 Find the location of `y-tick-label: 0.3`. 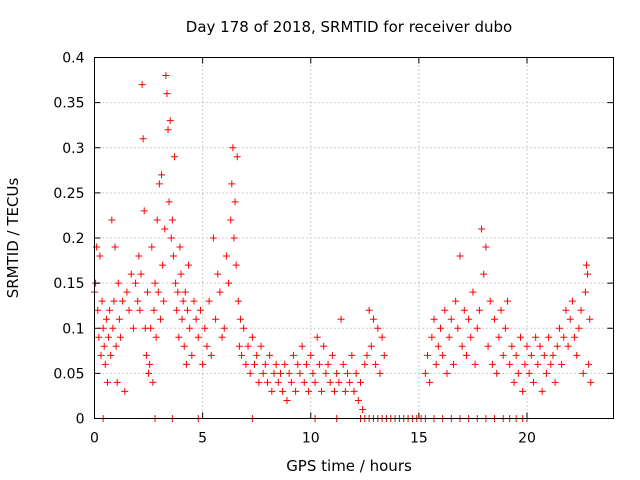

y-tick-label: 0.3 is located at coordinates (73, 149).